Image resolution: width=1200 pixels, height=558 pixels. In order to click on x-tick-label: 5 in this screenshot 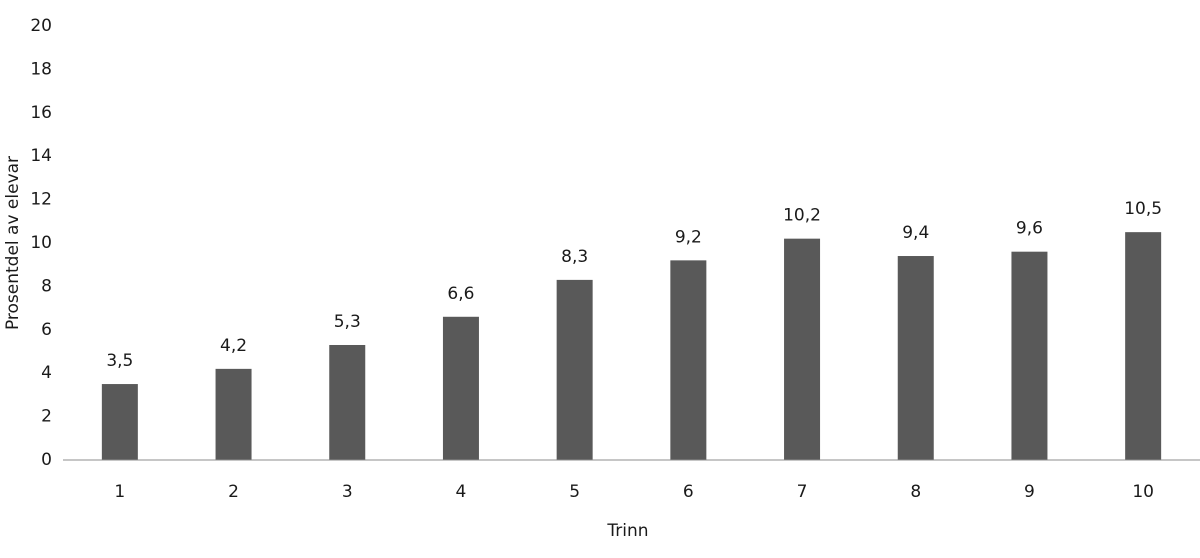, I will do `click(574, 492)`.